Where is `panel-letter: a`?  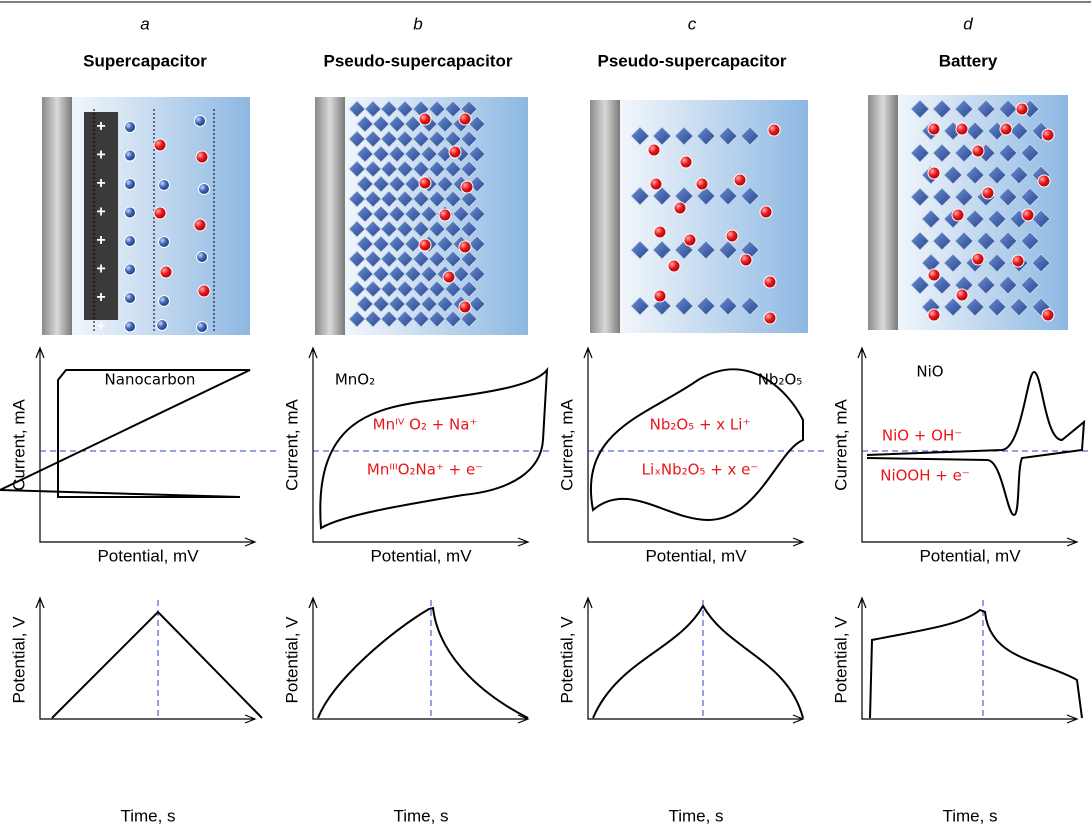
panel-letter: a is located at coordinates (144, 23).